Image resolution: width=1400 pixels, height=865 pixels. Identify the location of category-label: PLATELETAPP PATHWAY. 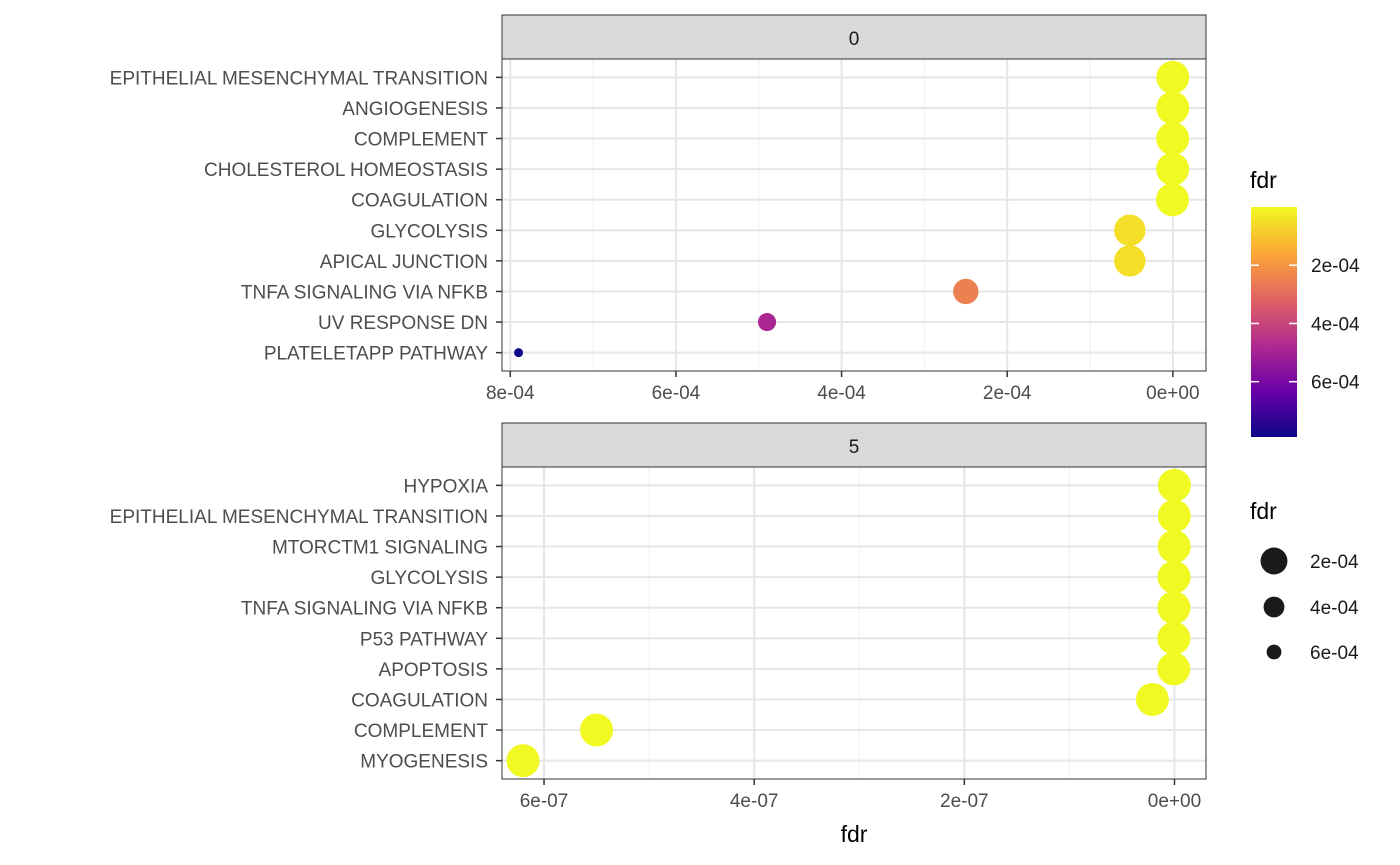
(376, 354).